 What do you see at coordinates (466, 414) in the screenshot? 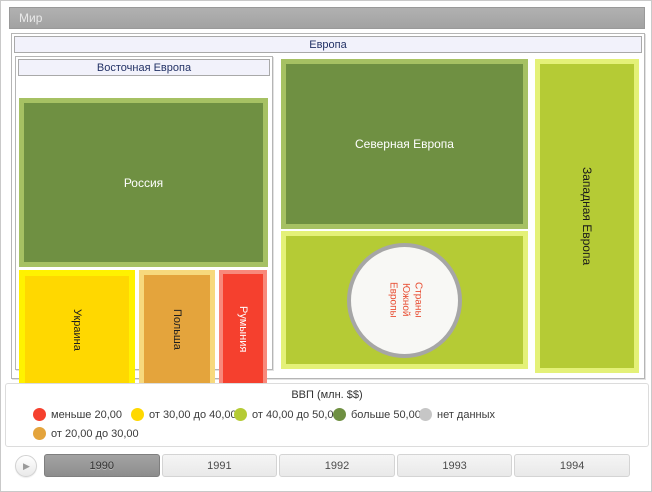
I see `legend-item-label: нет данных` at bounding box center [466, 414].